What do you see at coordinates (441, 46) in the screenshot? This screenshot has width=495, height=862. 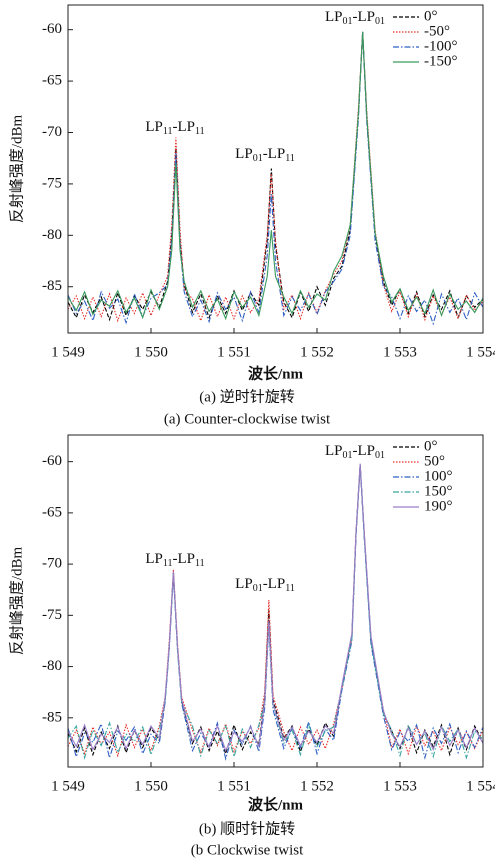 I see `legend-label: -100°` at bounding box center [441, 46].